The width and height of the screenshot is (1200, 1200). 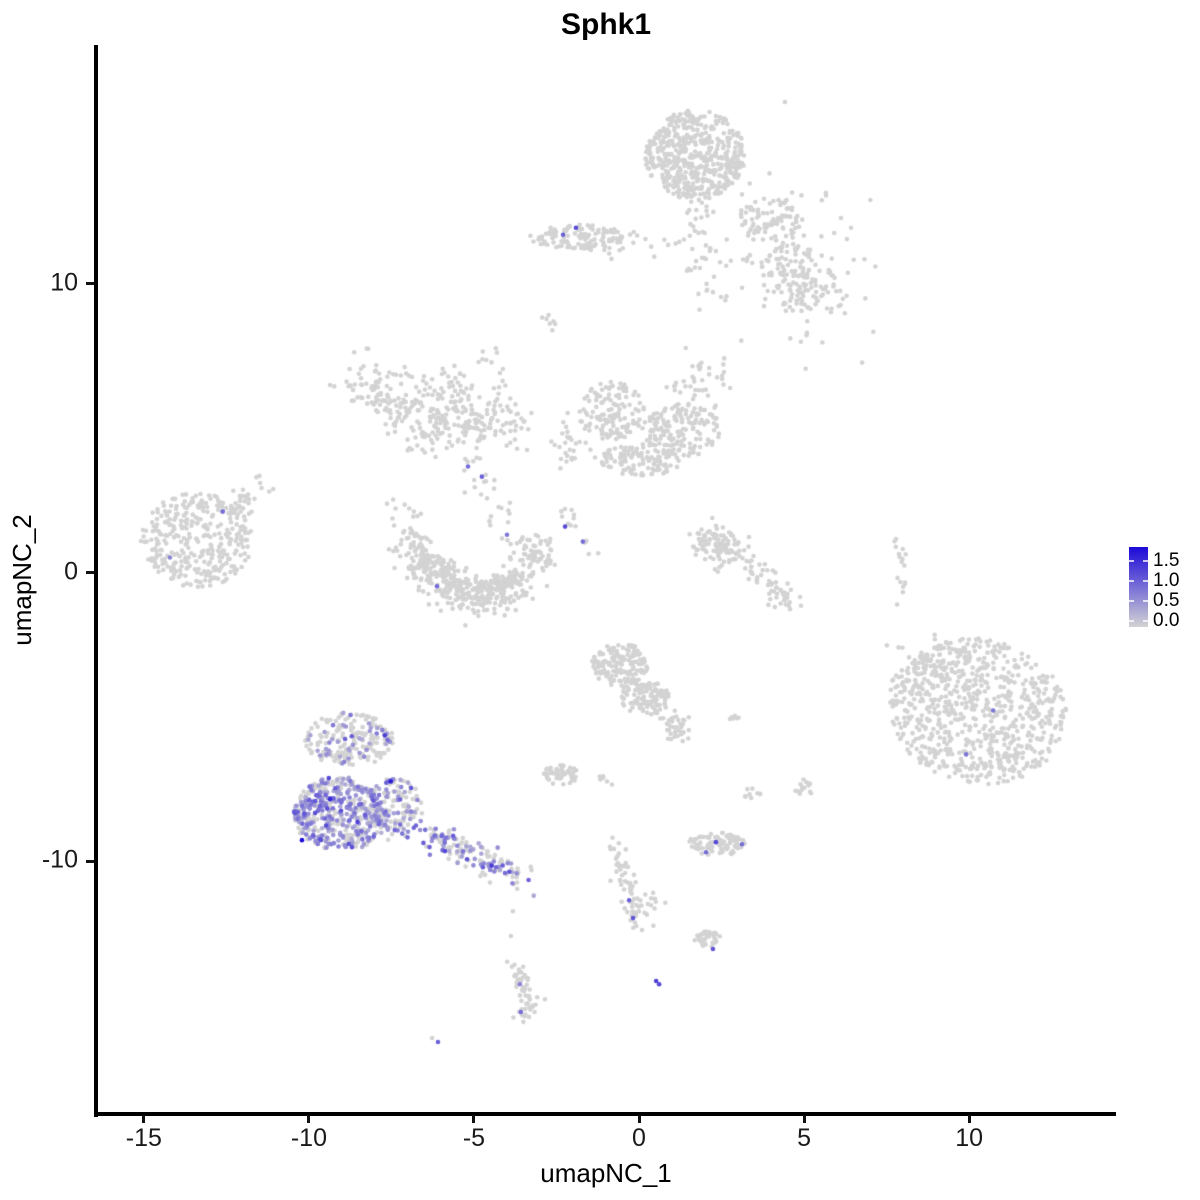 What do you see at coordinates (71, 570) in the screenshot?
I see `y-tick-label: 0` at bounding box center [71, 570].